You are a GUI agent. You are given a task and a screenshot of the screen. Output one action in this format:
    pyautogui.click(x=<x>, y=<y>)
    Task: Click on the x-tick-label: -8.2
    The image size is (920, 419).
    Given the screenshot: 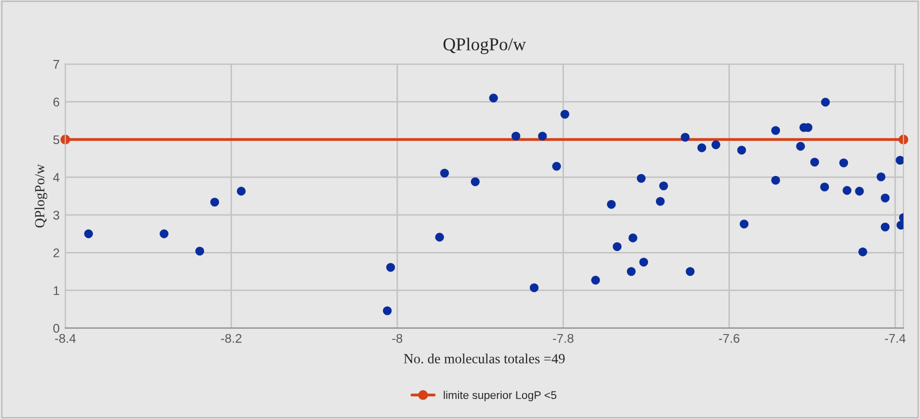 What is the action you would take?
    pyautogui.click(x=231, y=338)
    